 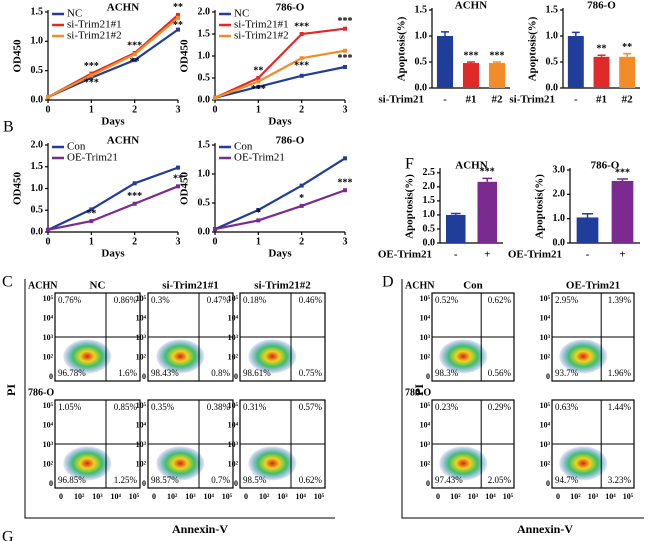 What do you see at coordinates (165, 480) in the screenshot?
I see `quadrant-percent: 98.57%` at bounding box center [165, 480].